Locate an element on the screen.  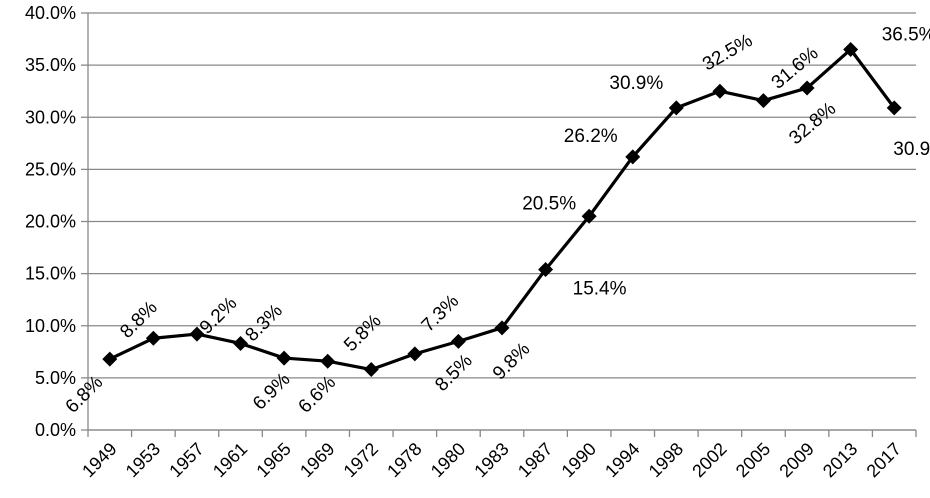
data-label: 9.2% is located at coordinates (219, 316).